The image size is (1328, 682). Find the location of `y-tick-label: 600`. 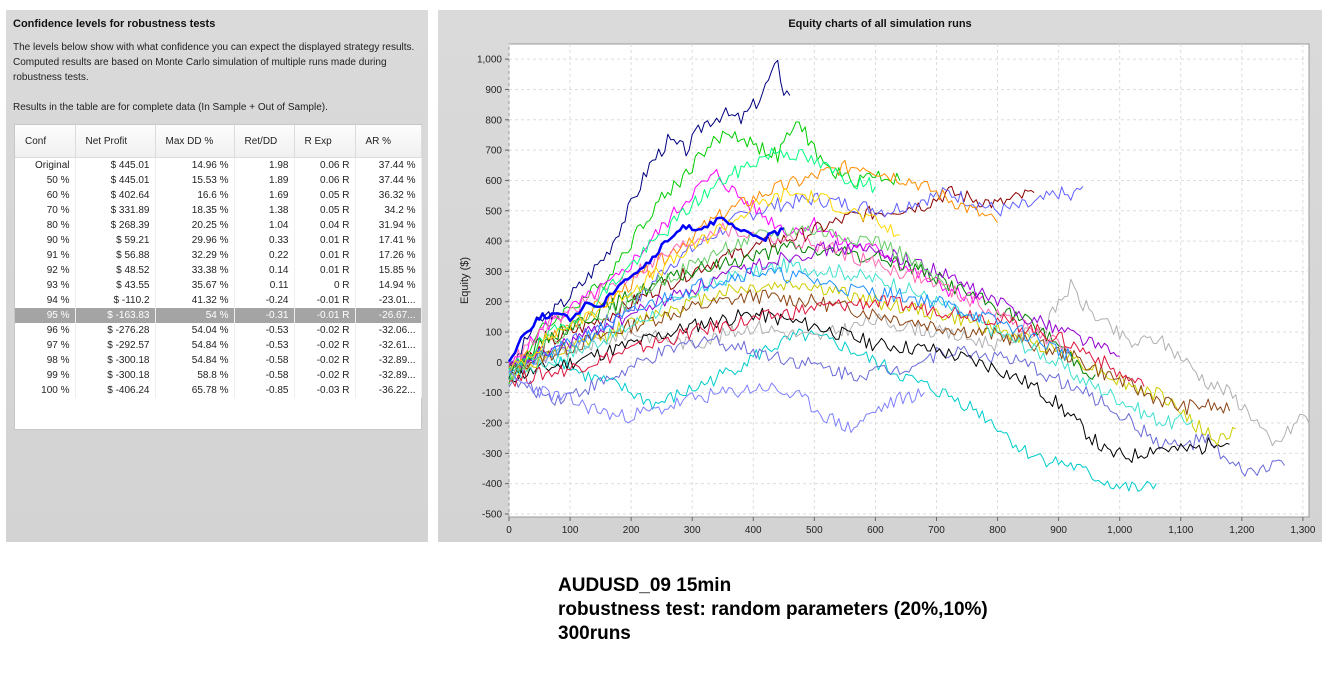

y-tick-label: 600 is located at coordinates (493, 181).